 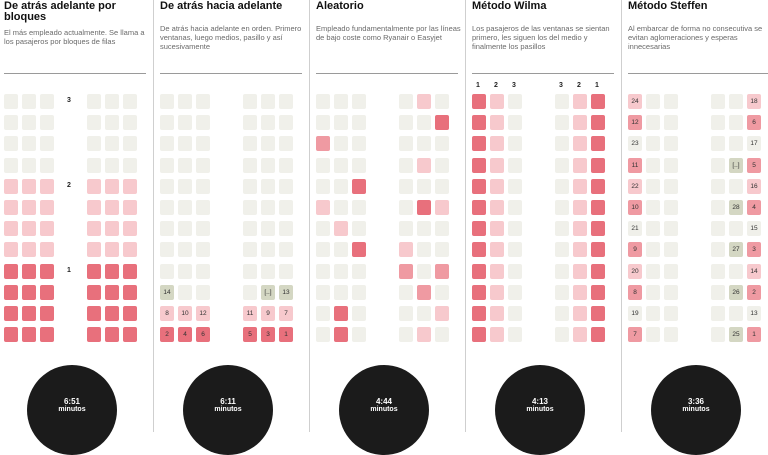 I want to click on seat: 7, so click(x=286, y=313).